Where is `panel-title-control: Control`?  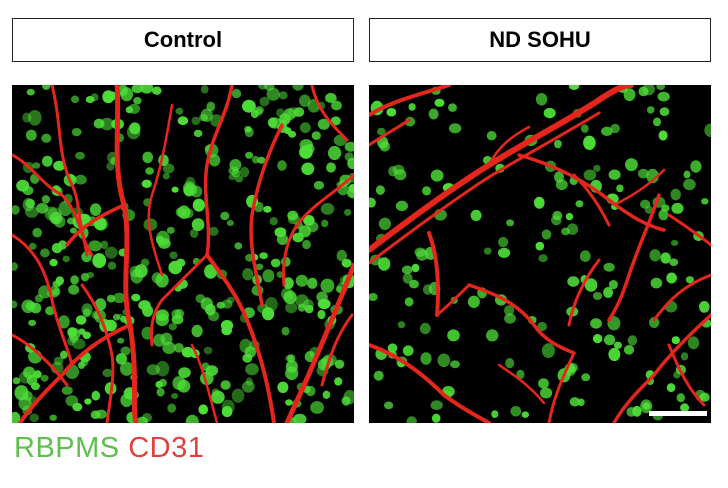 panel-title-control: Control is located at coordinates (183, 40).